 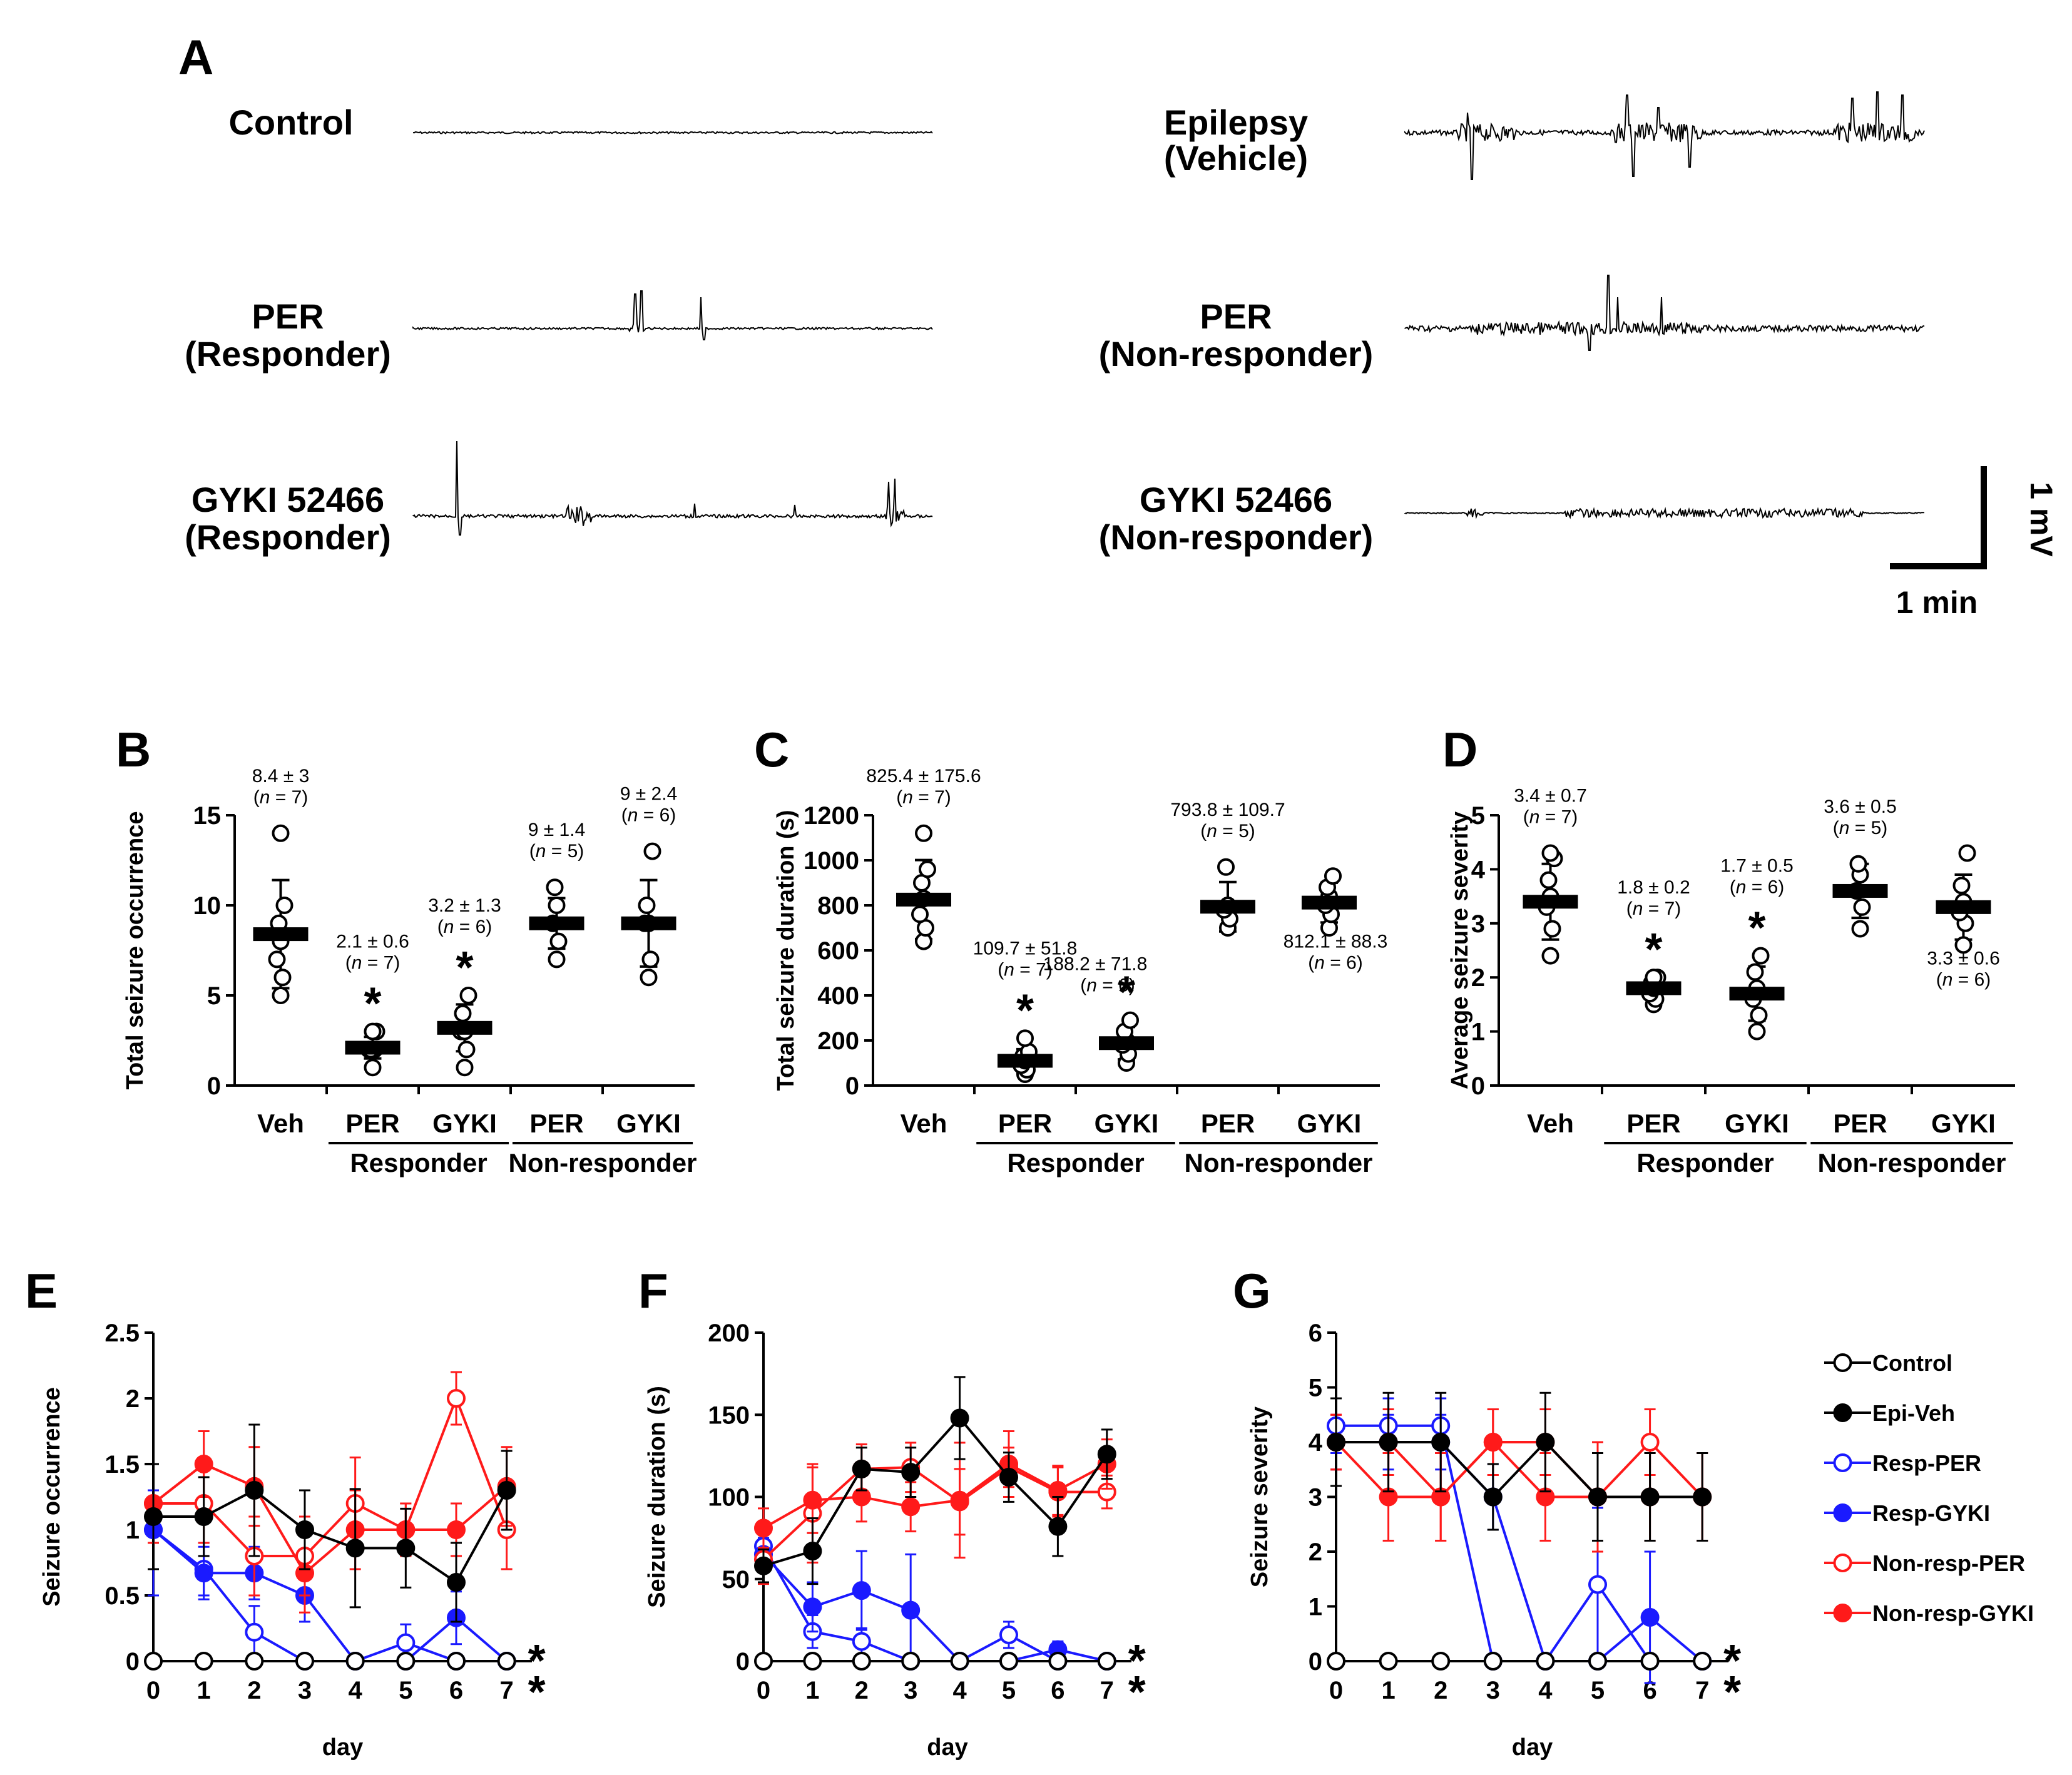 I want to click on series-control, so click(x=935, y=1661).